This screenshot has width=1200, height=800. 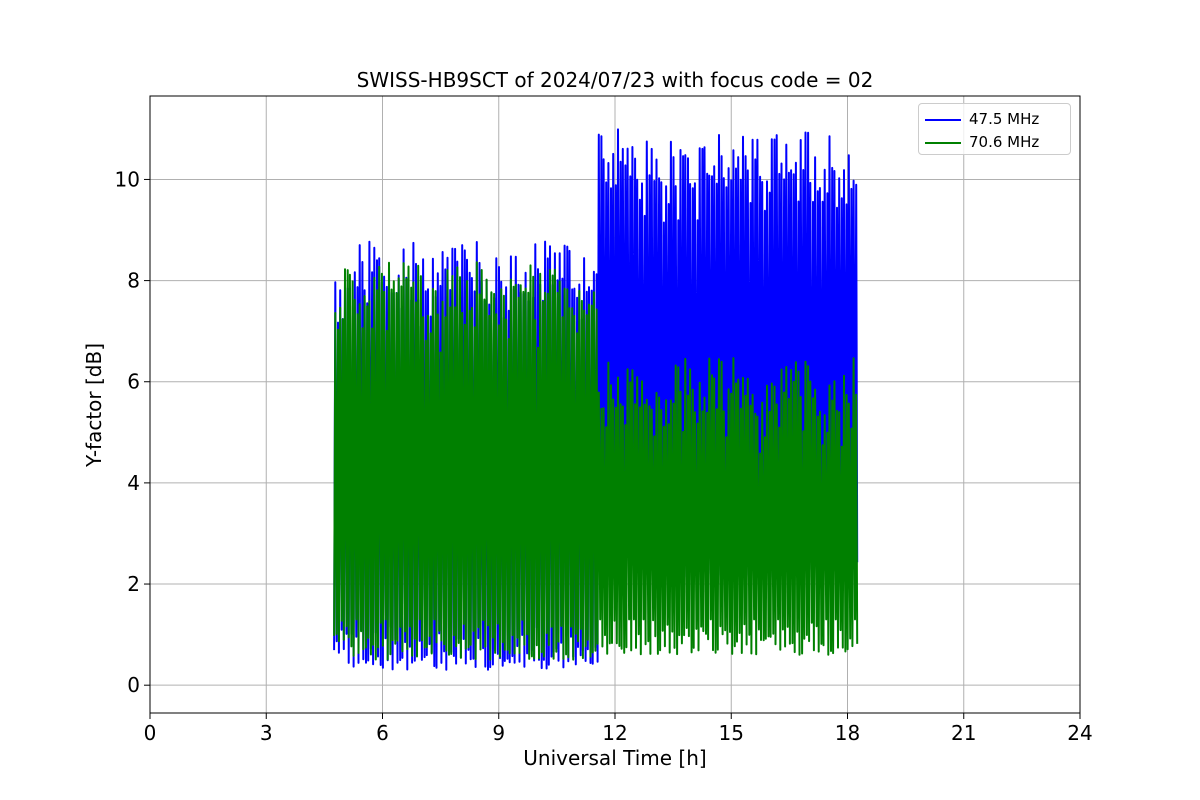 I want to click on legend-entry-2: 70.6 MHz, so click(x=994, y=142).